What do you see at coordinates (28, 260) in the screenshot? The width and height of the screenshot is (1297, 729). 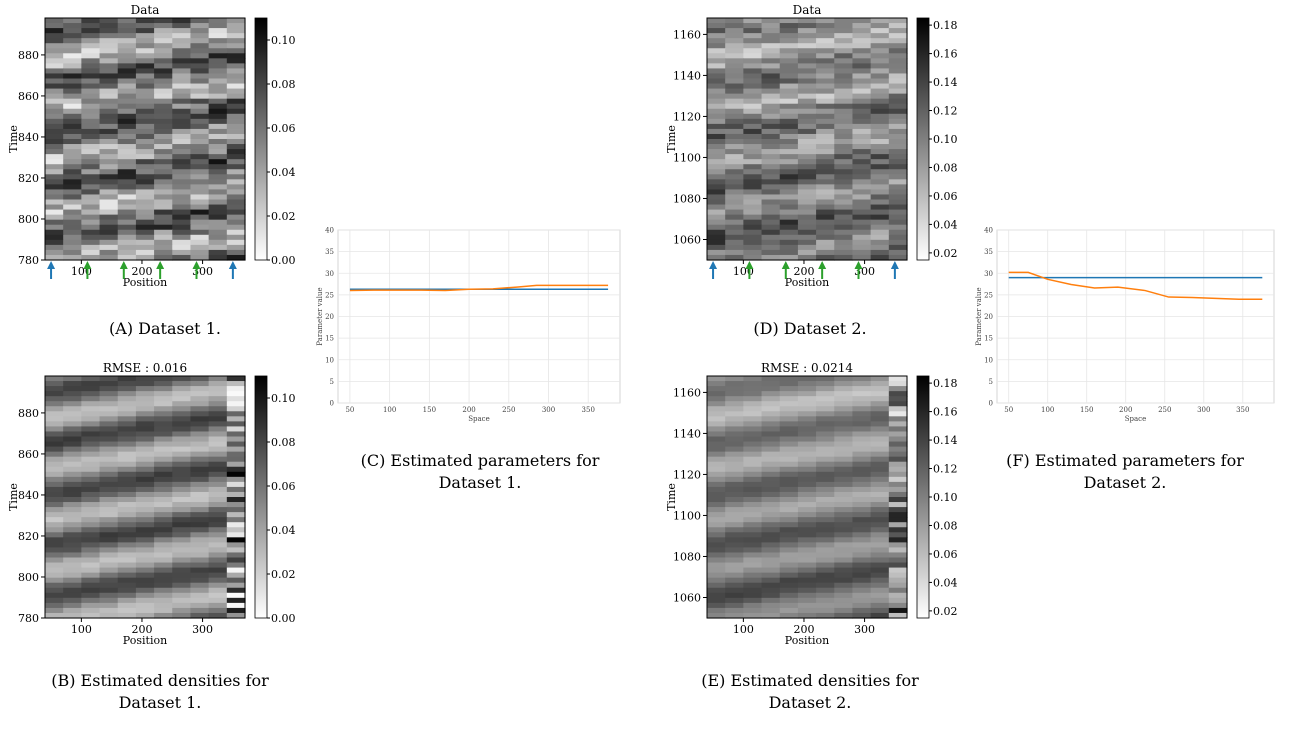 I see `y-tick-label: 780` at bounding box center [28, 260].